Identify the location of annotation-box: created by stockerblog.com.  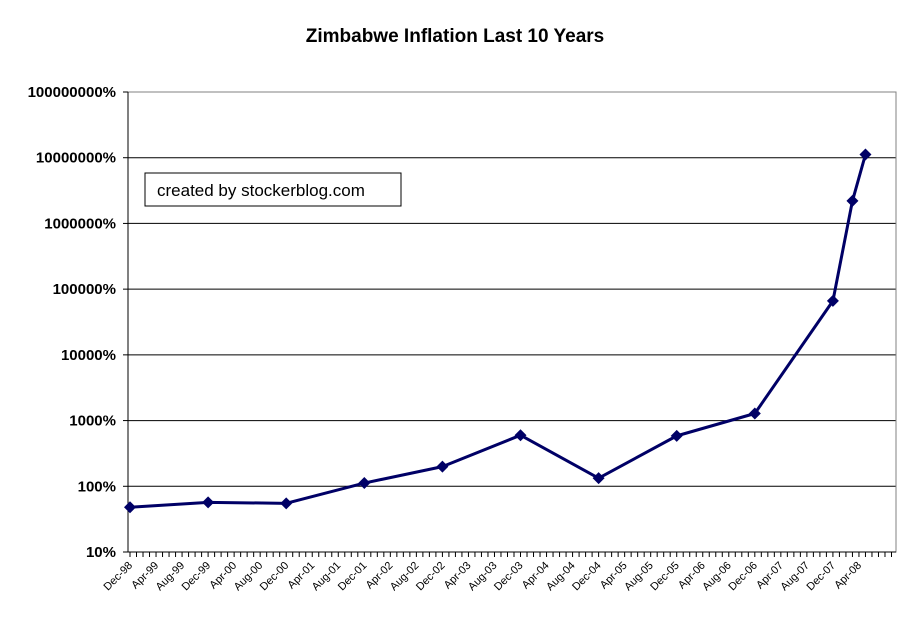
(273, 189).